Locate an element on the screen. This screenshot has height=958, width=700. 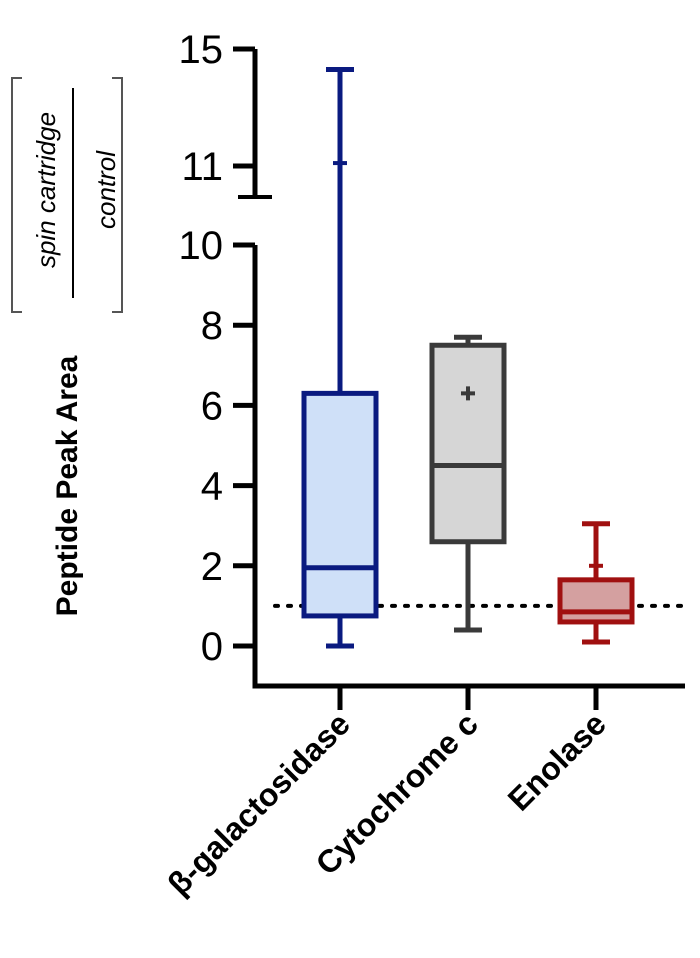
y-tick-label: 2 is located at coordinates (212, 567).